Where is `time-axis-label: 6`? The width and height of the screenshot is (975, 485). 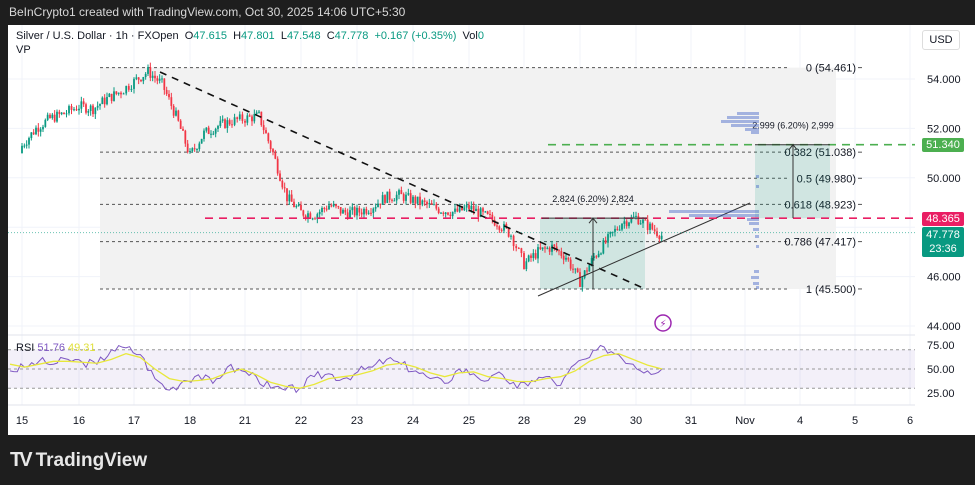 time-axis-label: 6 is located at coordinates (910, 421).